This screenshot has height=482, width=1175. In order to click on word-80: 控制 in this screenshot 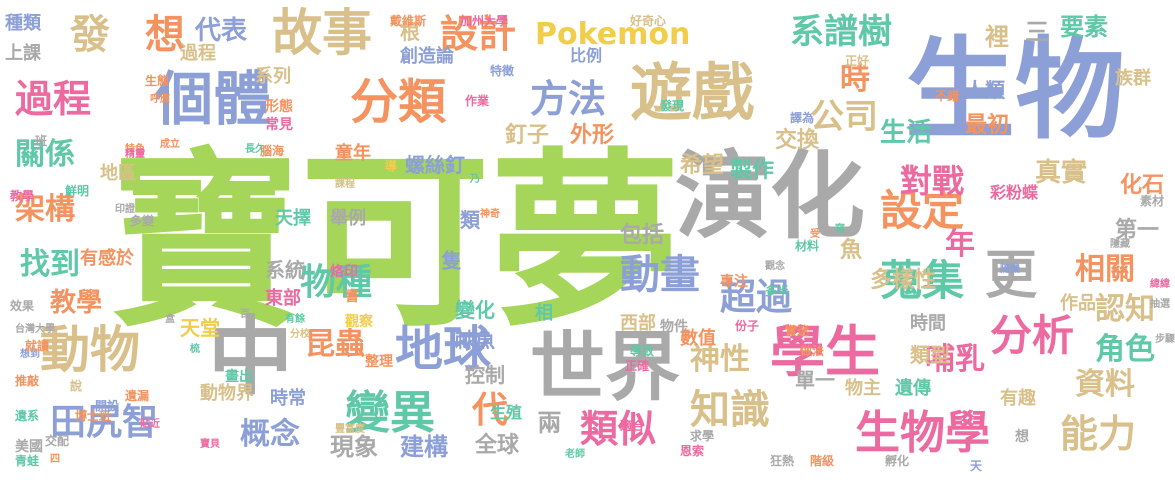, I will do `click(485, 375)`.